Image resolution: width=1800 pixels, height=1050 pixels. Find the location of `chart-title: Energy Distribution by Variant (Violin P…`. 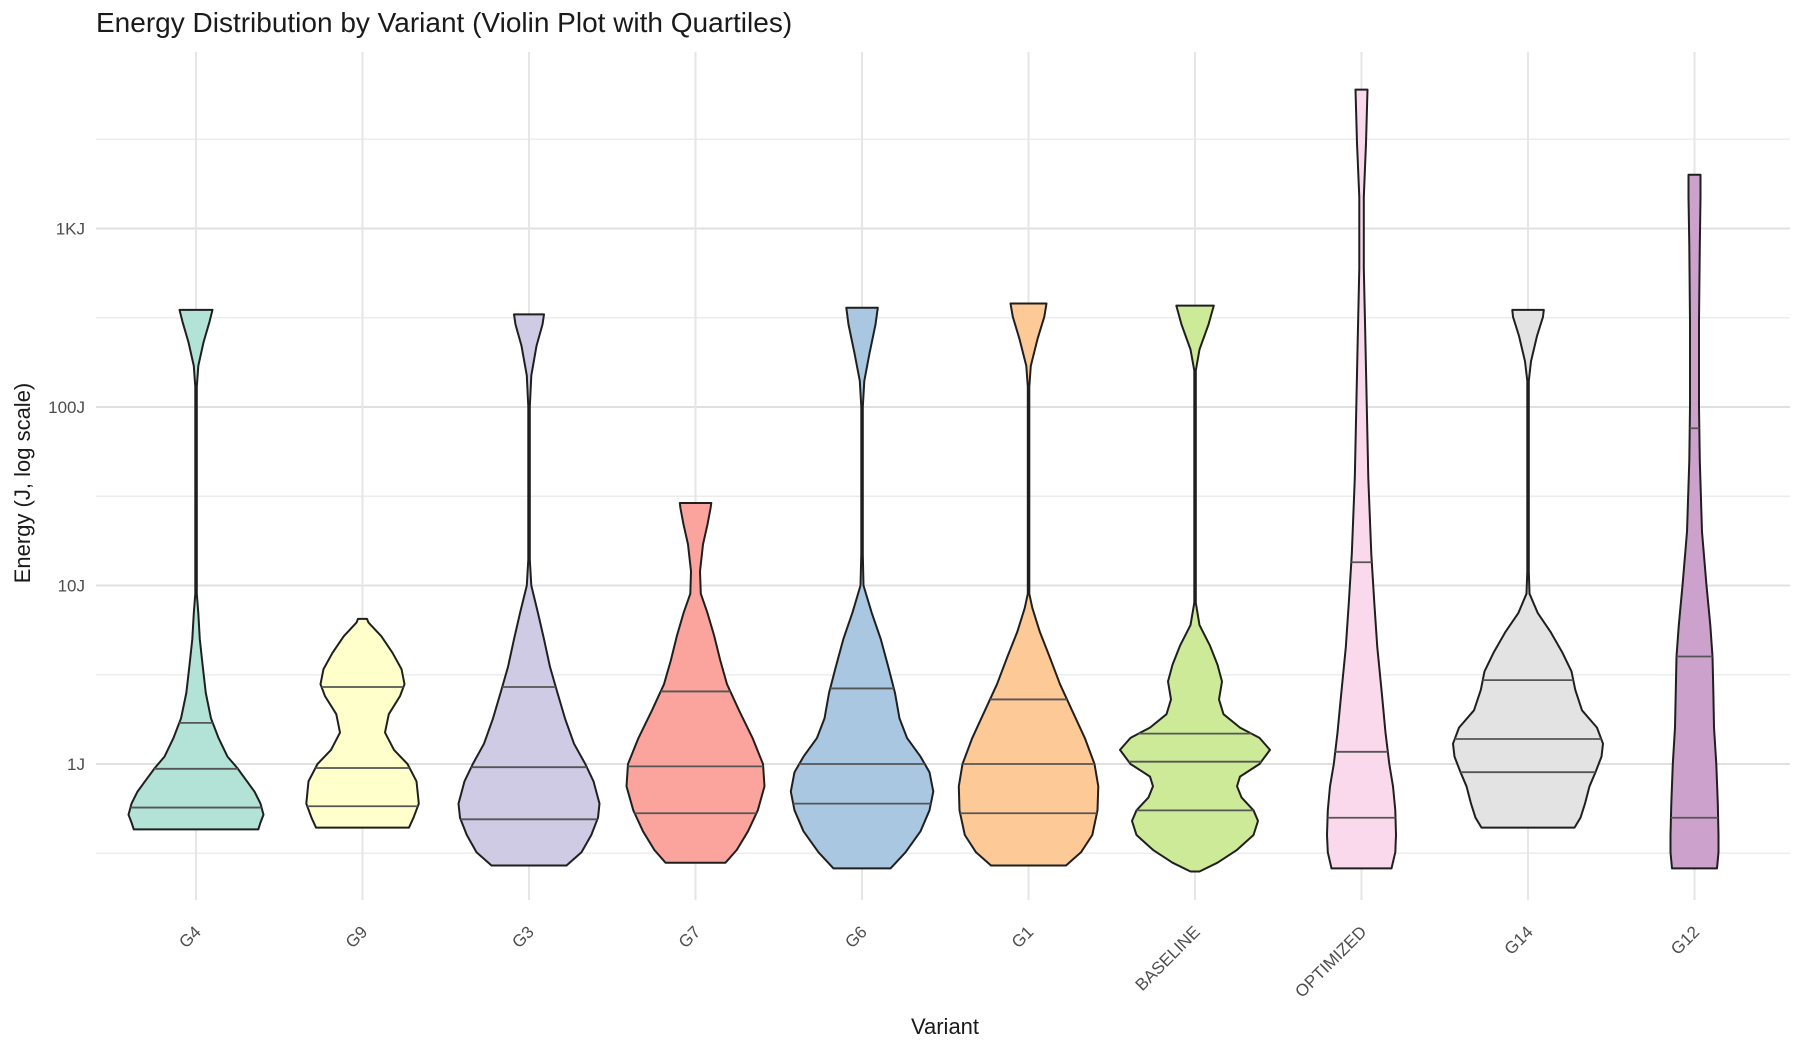

chart-title: Energy Distribution by Variant (Violin P… is located at coordinates (444, 22).